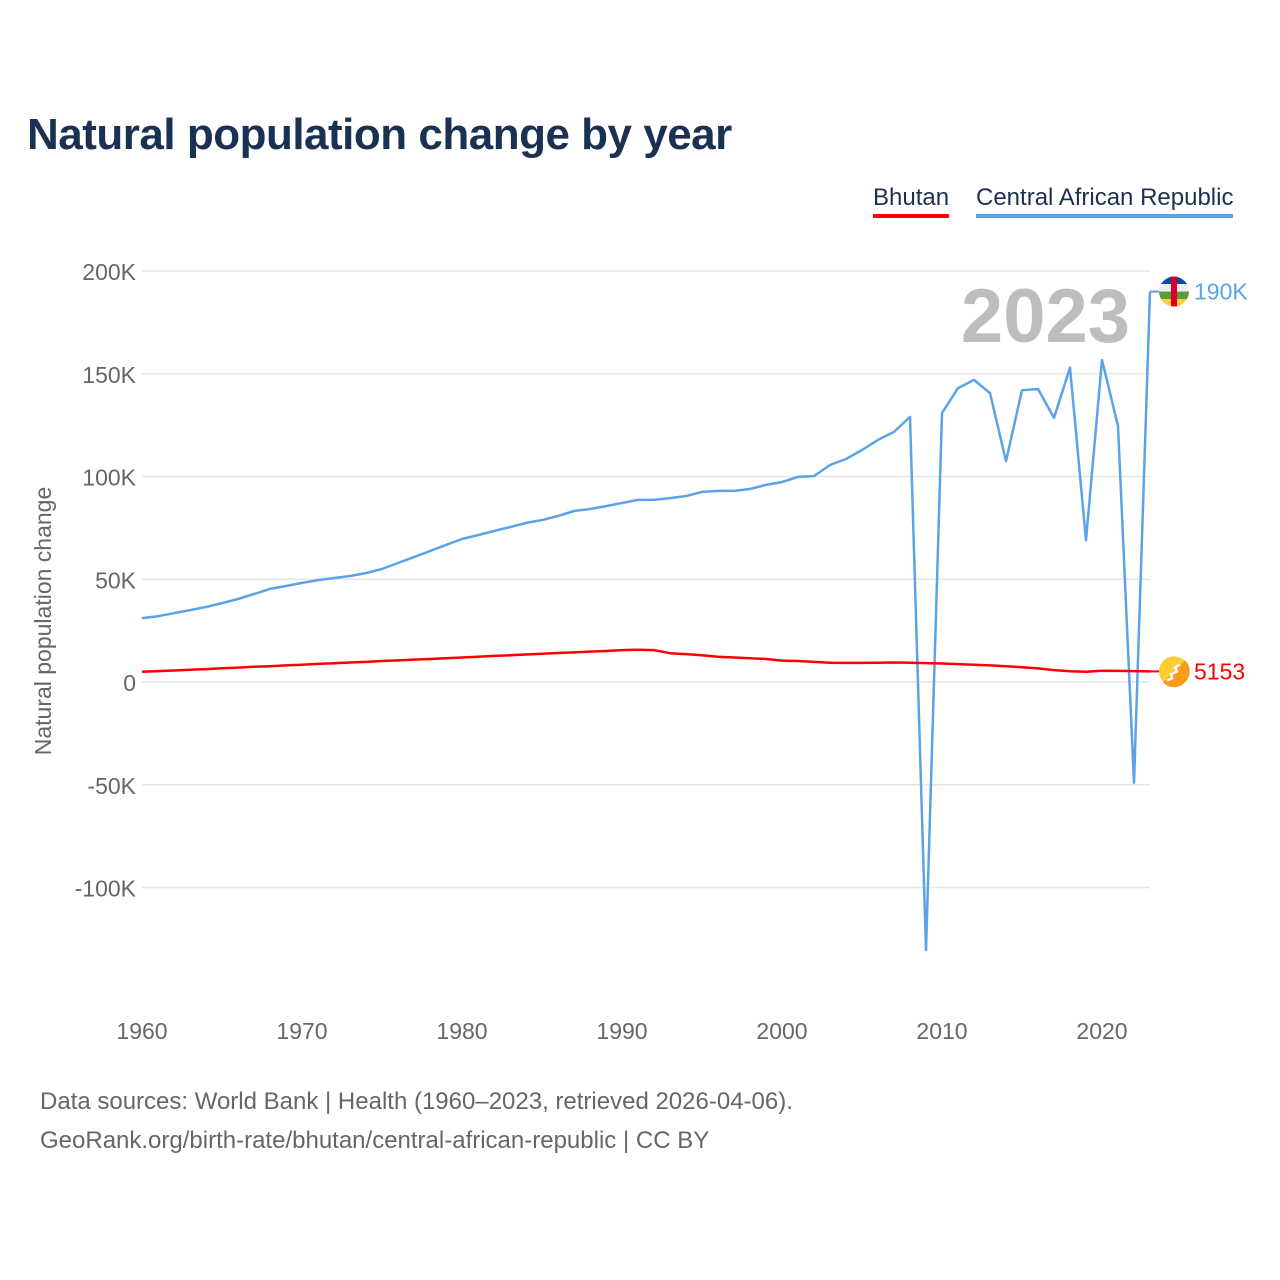 This screenshot has height=1280, width=1280. What do you see at coordinates (379, 134) in the screenshot?
I see `chart-title: Natural population change by year` at bounding box center [379, 134].